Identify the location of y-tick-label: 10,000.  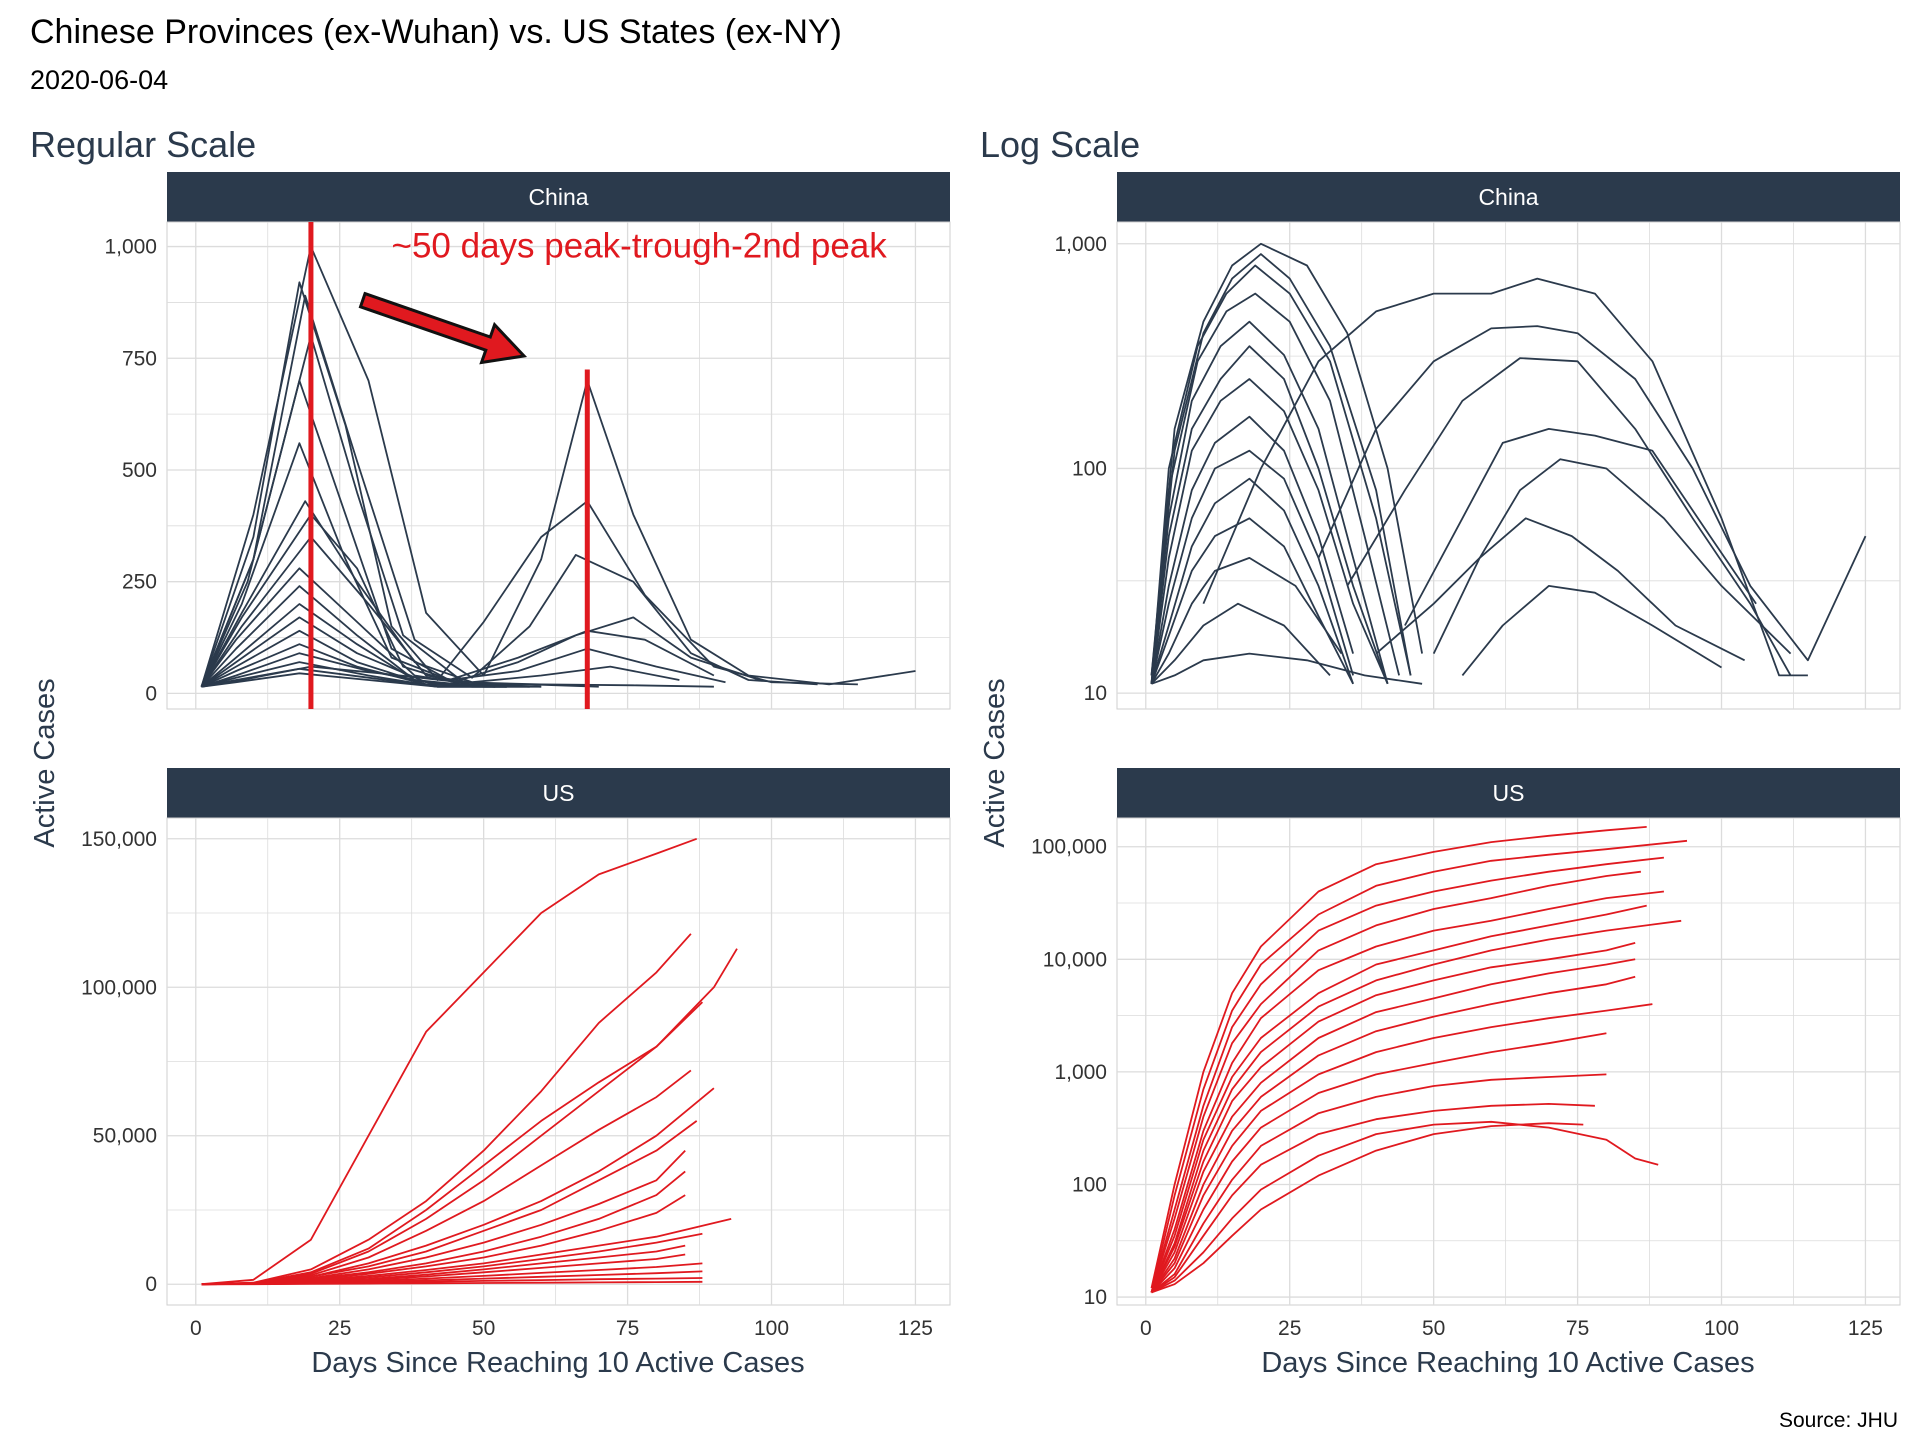
(1075, 959).